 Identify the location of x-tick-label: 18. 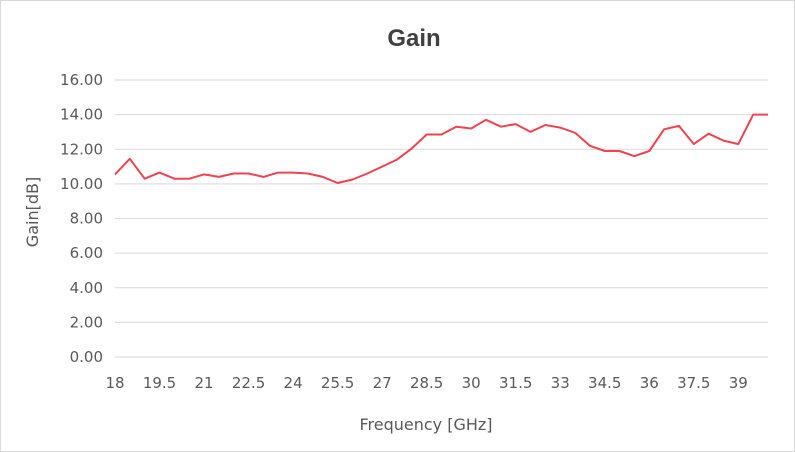
(114, 383).